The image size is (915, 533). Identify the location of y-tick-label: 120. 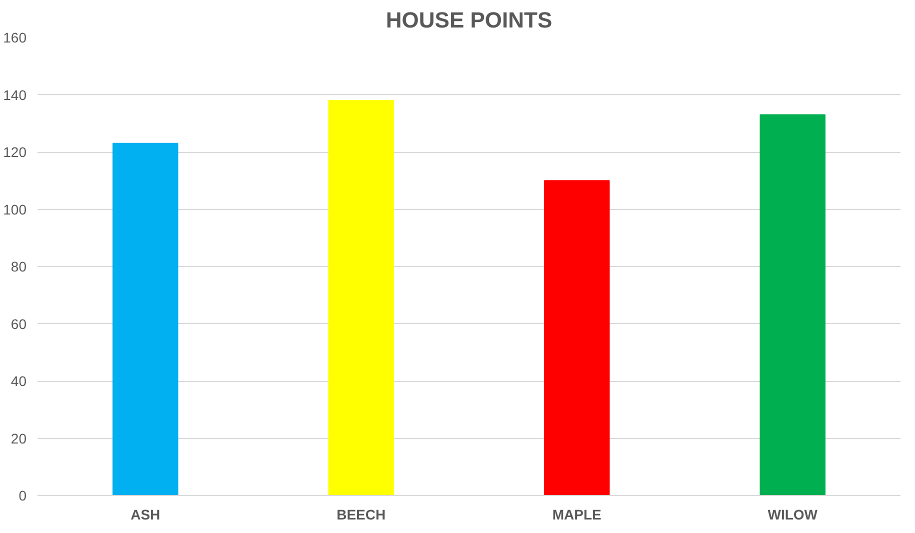
(15, 152).